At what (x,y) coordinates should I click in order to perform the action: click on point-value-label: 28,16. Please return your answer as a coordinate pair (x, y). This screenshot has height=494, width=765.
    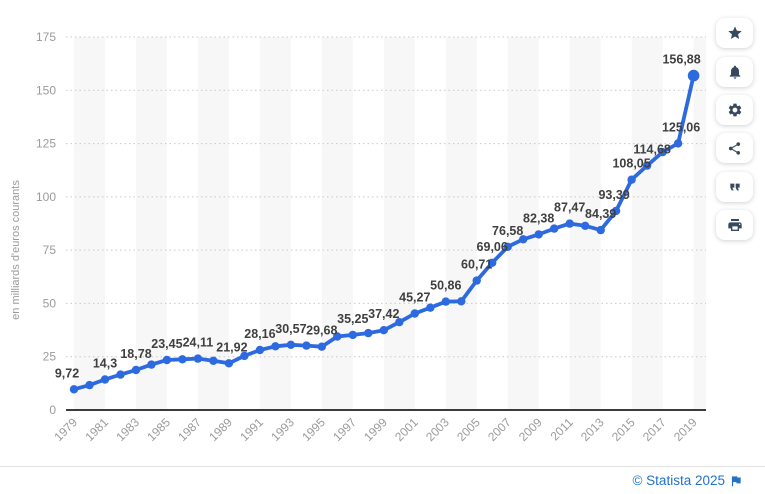
    Looking at the image, I should click on (259, 334).